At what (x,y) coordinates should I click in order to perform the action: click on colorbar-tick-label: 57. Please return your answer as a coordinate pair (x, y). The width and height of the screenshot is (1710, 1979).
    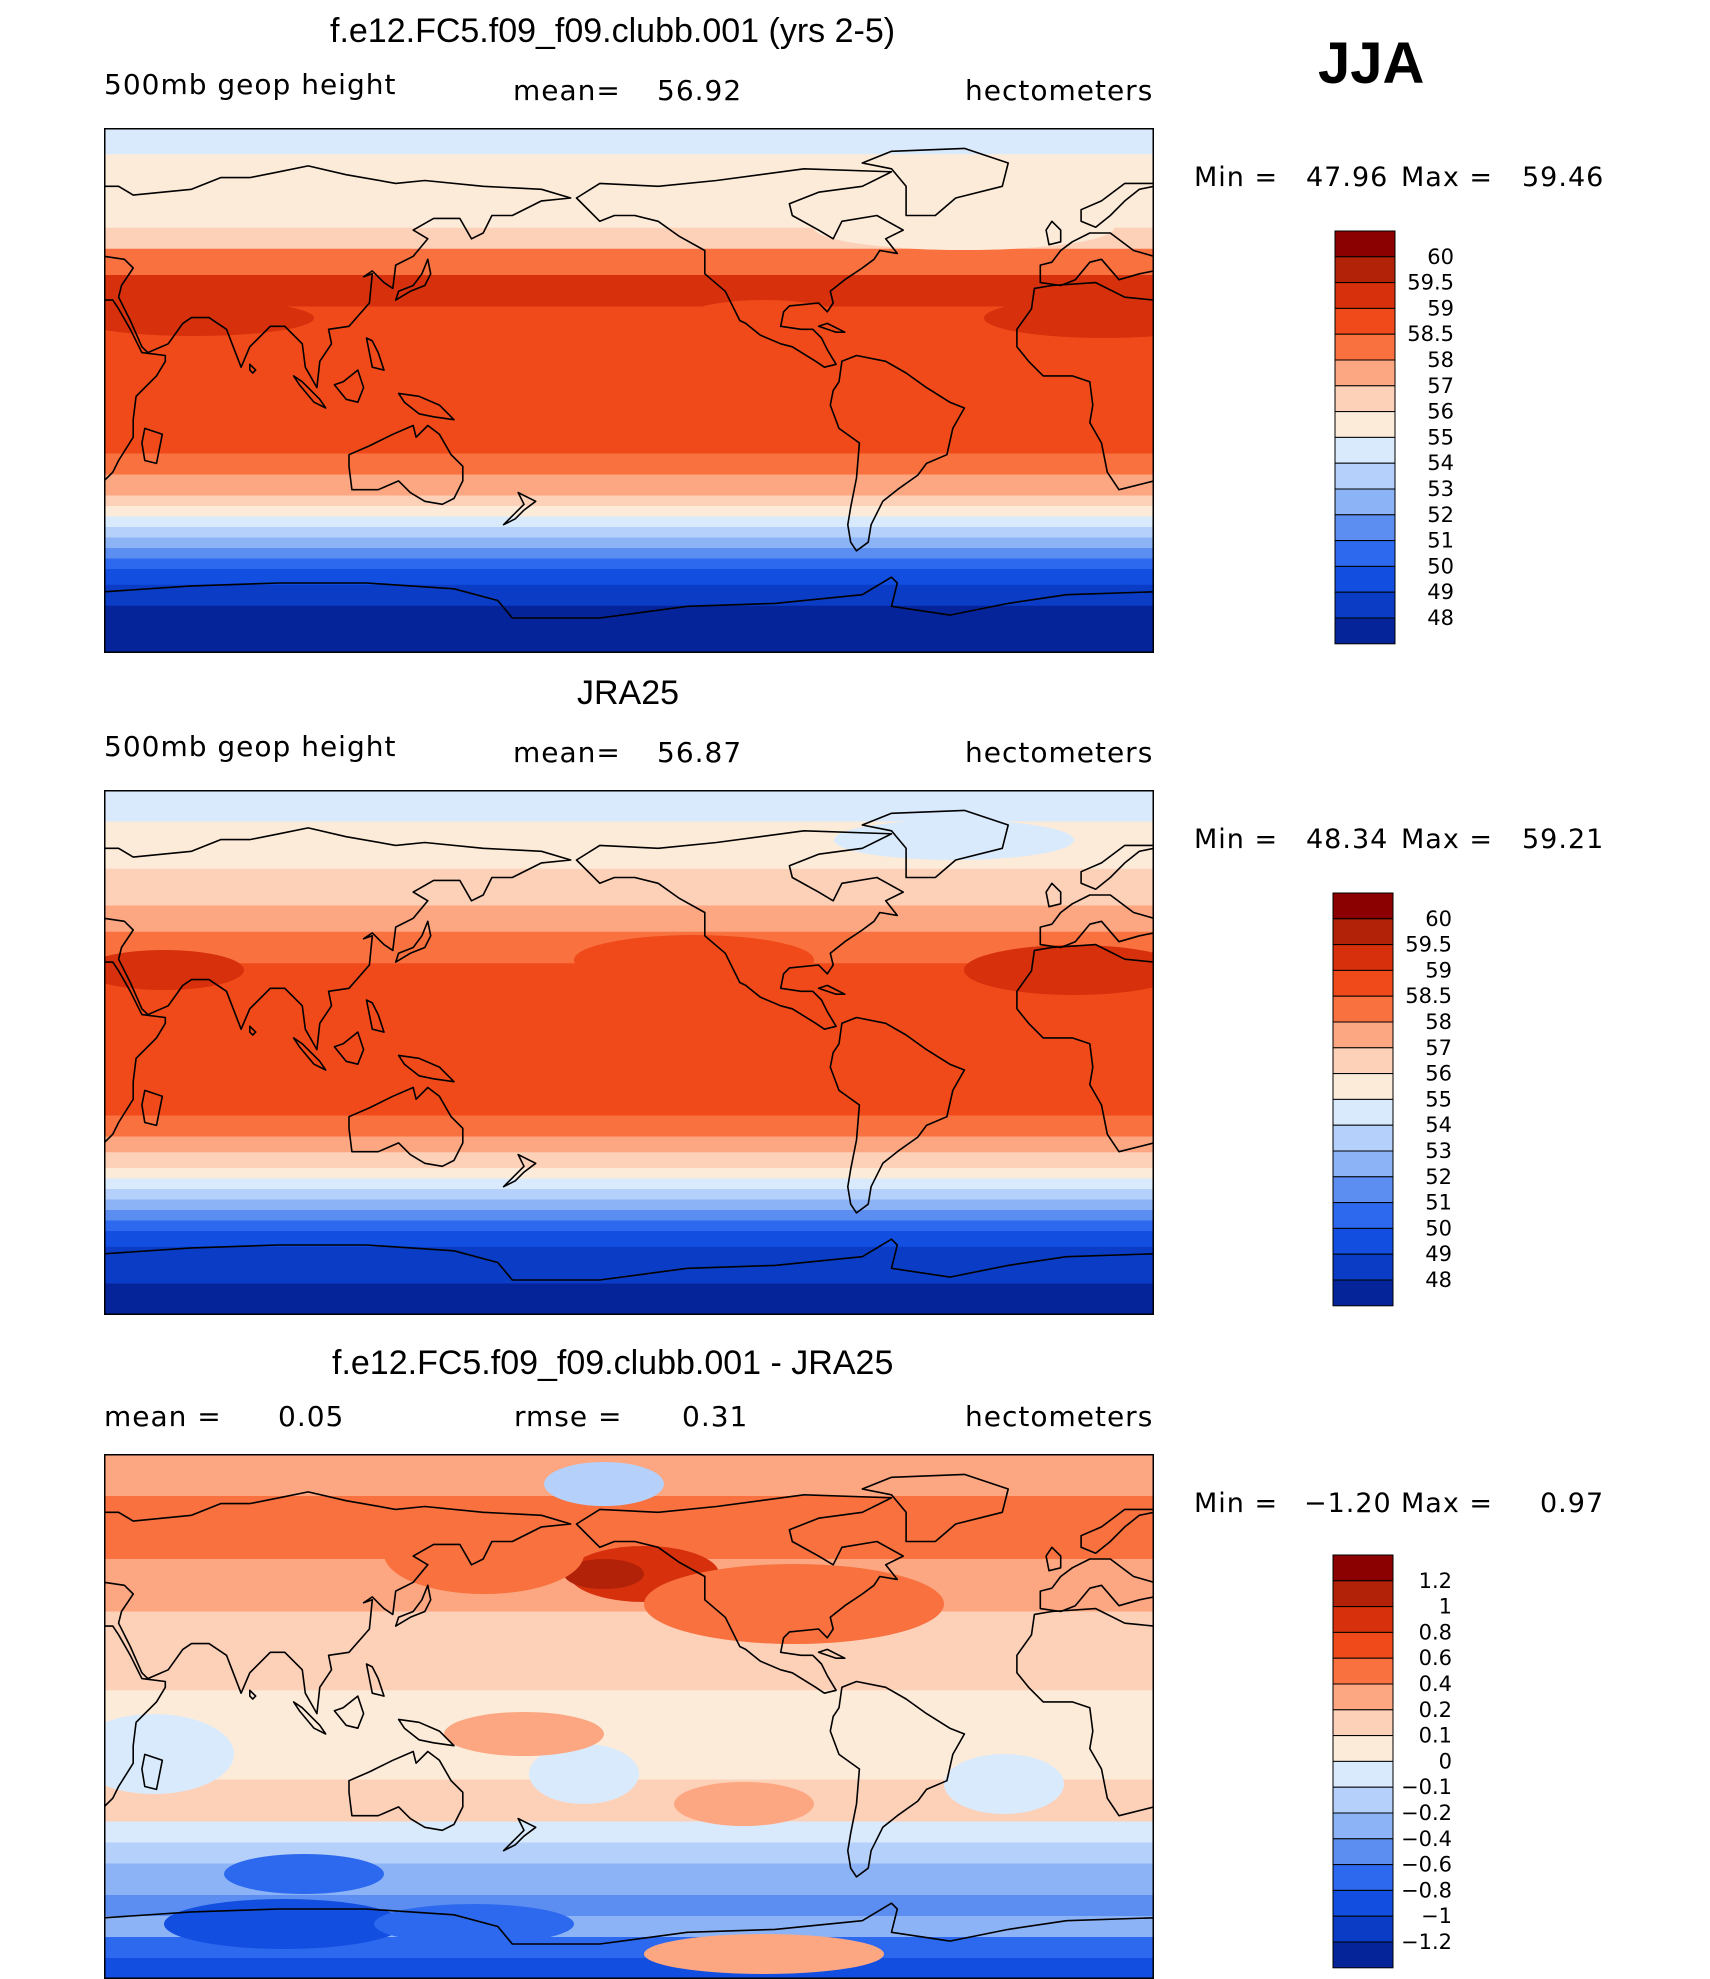
    Looking at the image, I should click on (1440, 386).